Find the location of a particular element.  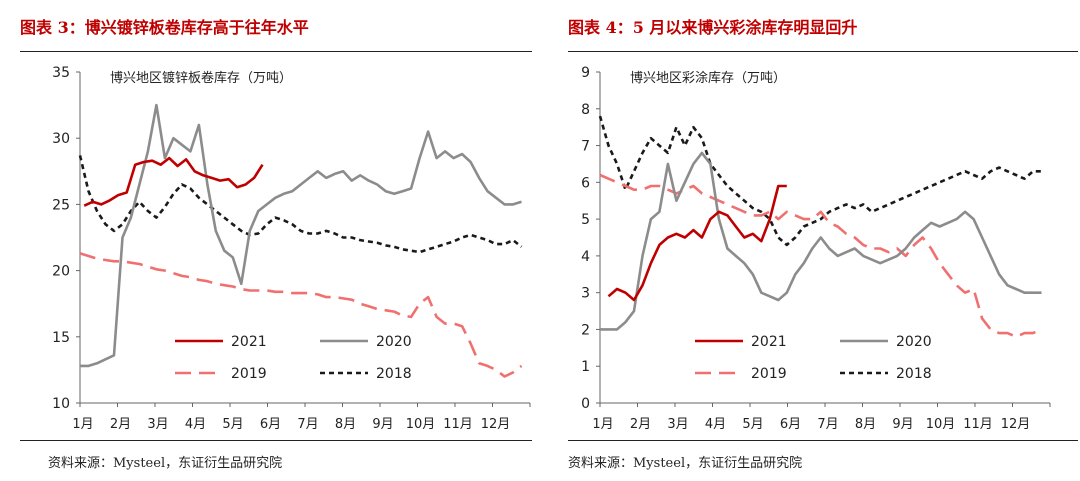

y-tick-label: 2 is located at coordinates (585, 330).